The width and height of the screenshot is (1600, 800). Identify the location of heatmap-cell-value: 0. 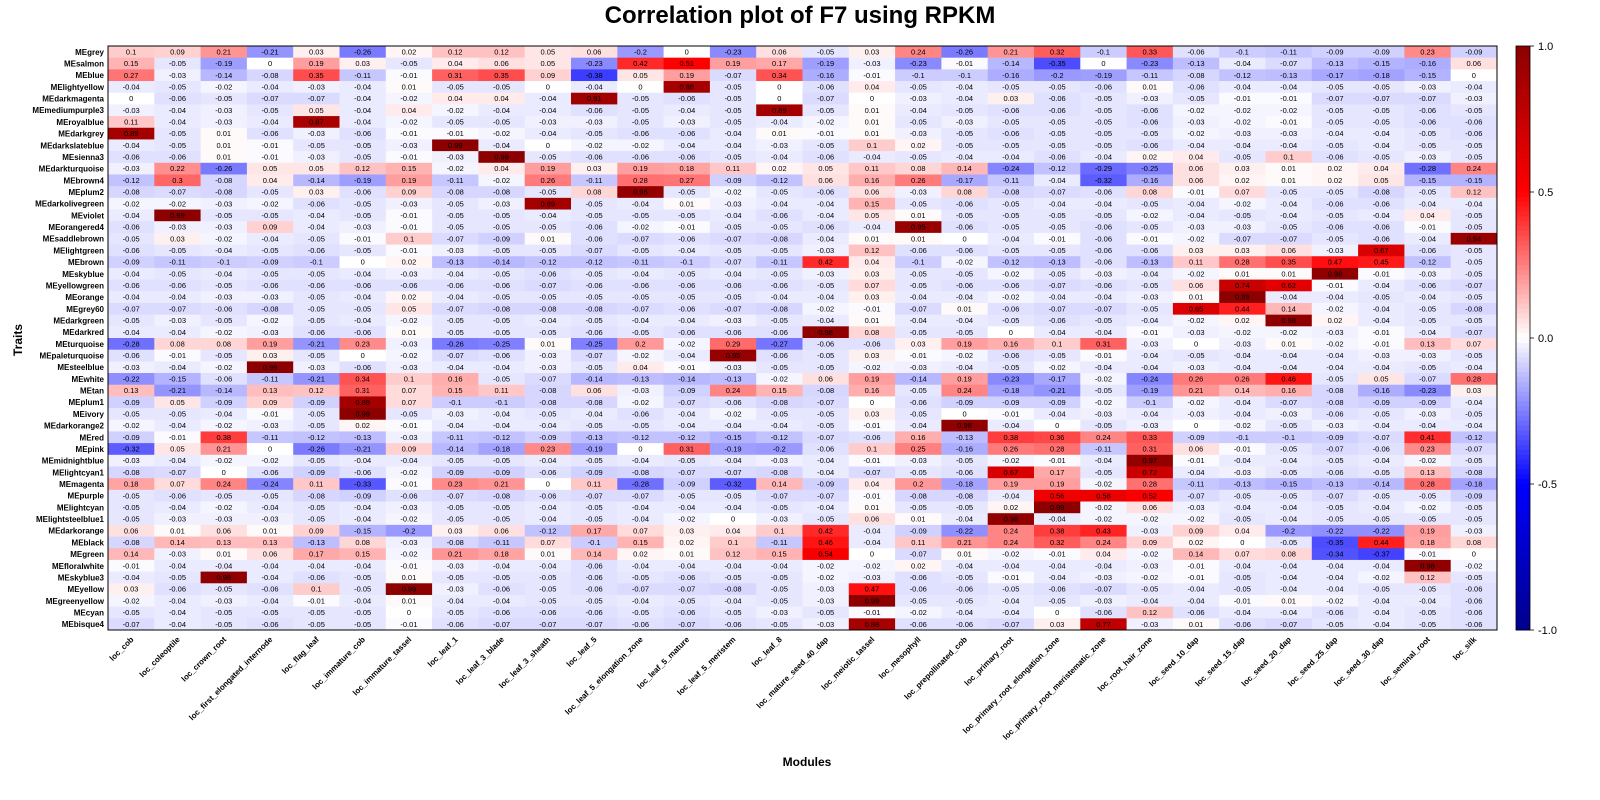
(1057, 612).